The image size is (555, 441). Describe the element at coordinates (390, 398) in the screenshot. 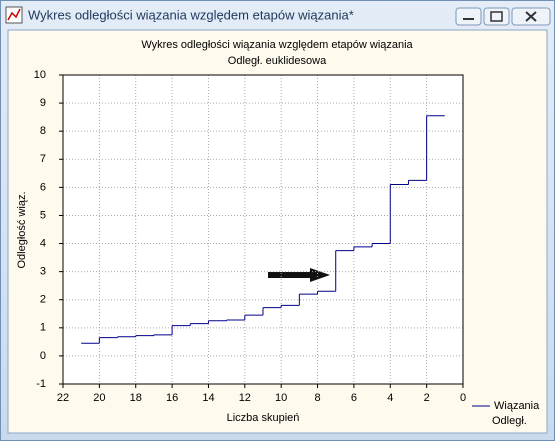

I see `x-tick-label: 4` at that location.